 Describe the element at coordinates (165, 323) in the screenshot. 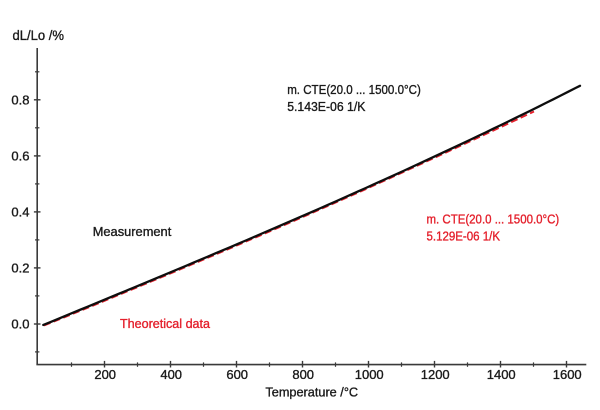

I see `svg-text: Theoretical data` at that location.